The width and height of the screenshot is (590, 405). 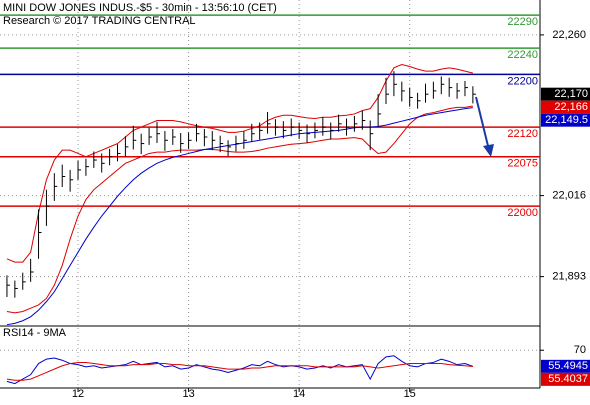 I want to click on price-tag-label: 22,170, so click(x=571, y=94).